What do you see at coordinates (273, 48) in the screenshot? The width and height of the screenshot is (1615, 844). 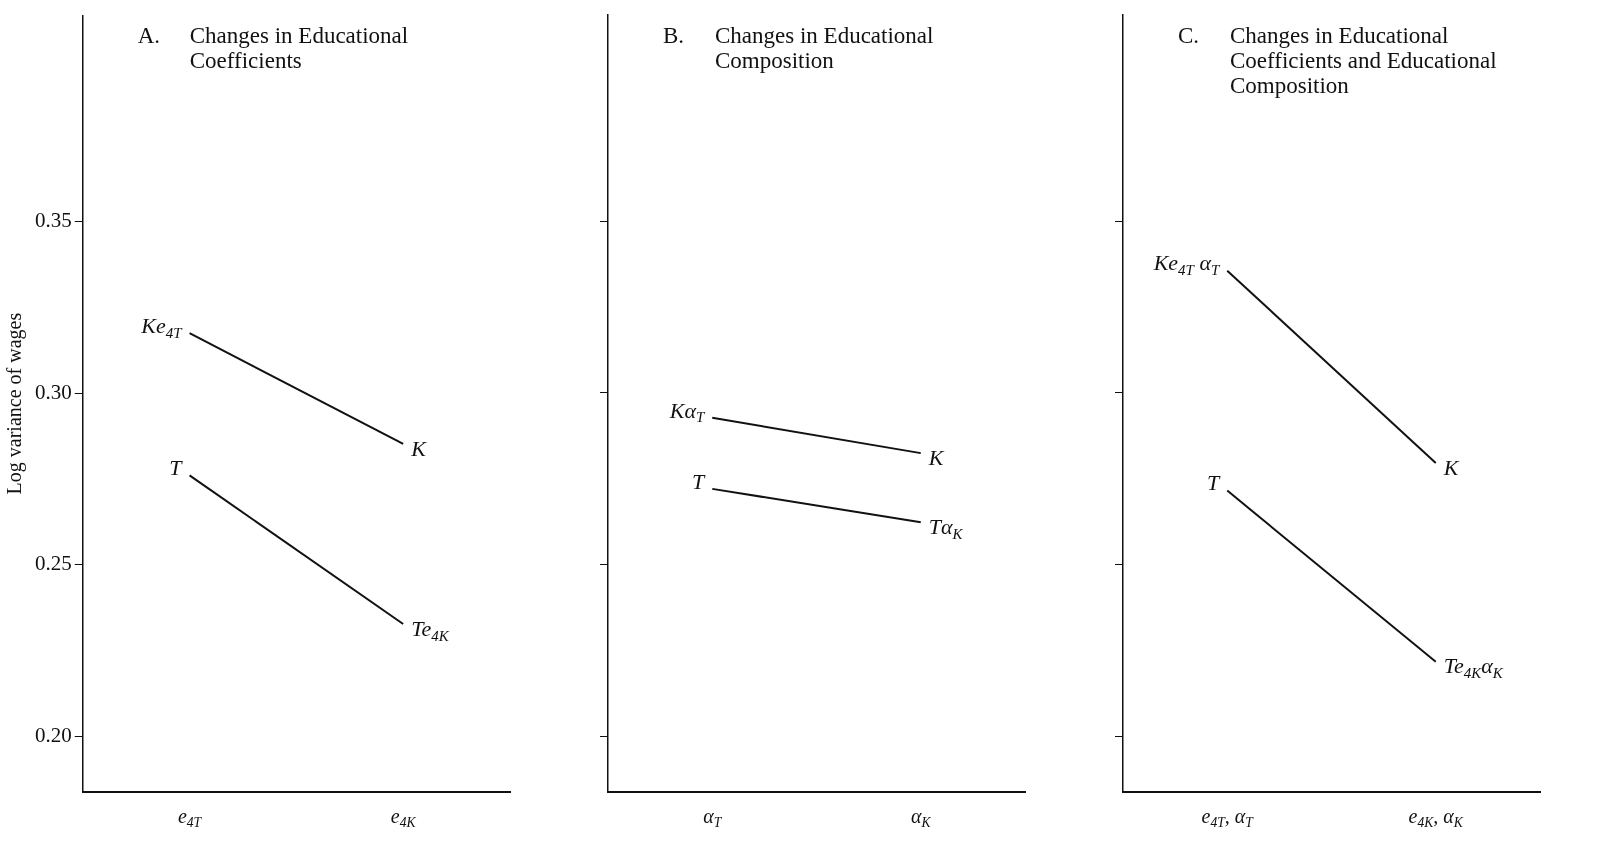 I see `chart-title: A. Changes in Educational Coefficients` at bounding box center [273, 48].